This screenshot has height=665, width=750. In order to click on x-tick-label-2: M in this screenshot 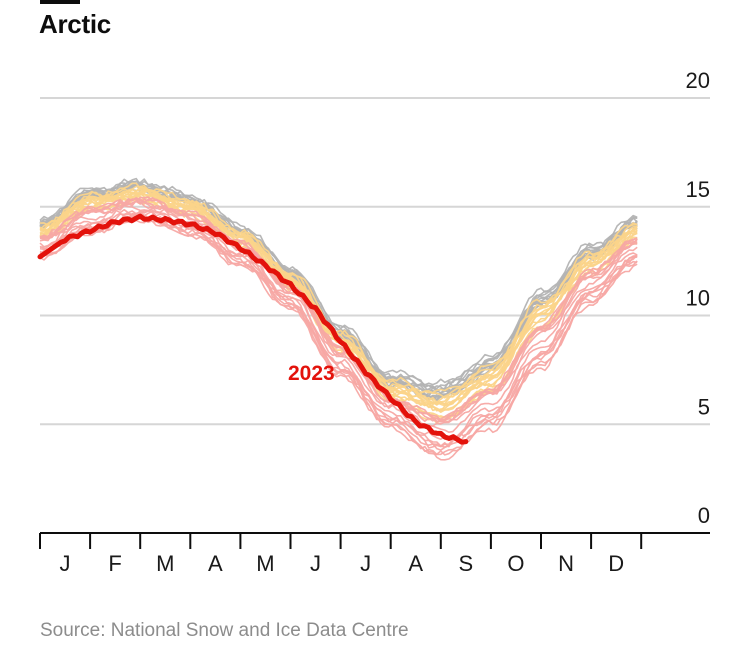, I will do `click(165, 563)`.